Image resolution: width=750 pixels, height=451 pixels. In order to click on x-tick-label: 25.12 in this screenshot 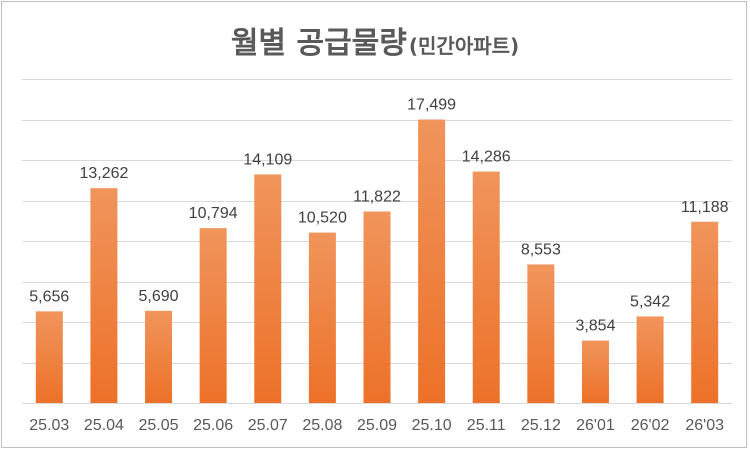, I will do `click(541, 425)`.